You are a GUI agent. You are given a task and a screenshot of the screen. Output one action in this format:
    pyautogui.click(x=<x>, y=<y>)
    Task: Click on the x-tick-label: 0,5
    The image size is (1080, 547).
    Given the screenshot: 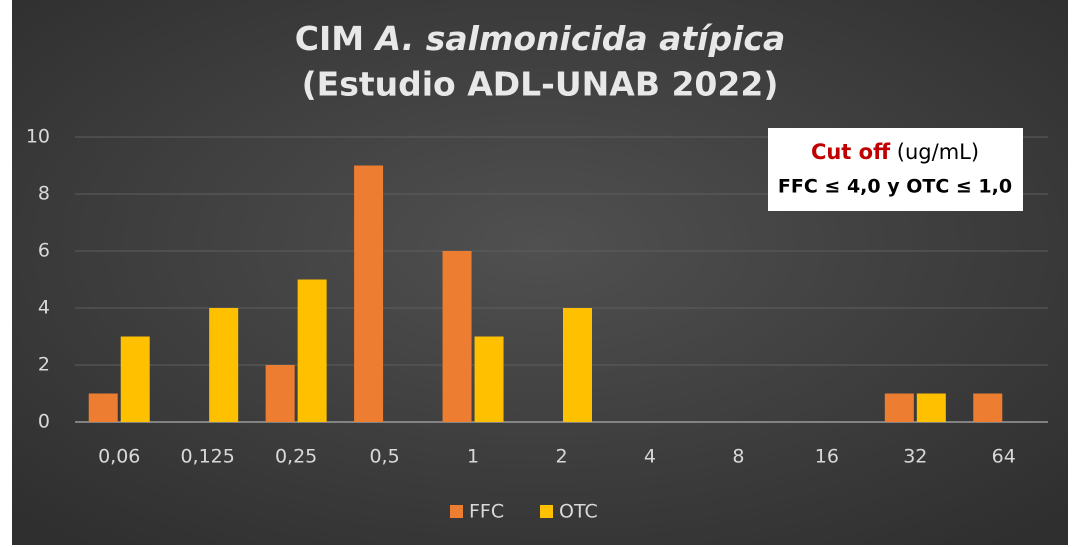 What is the action you would take?
    pyautogui.click(x=384, y=457)
    